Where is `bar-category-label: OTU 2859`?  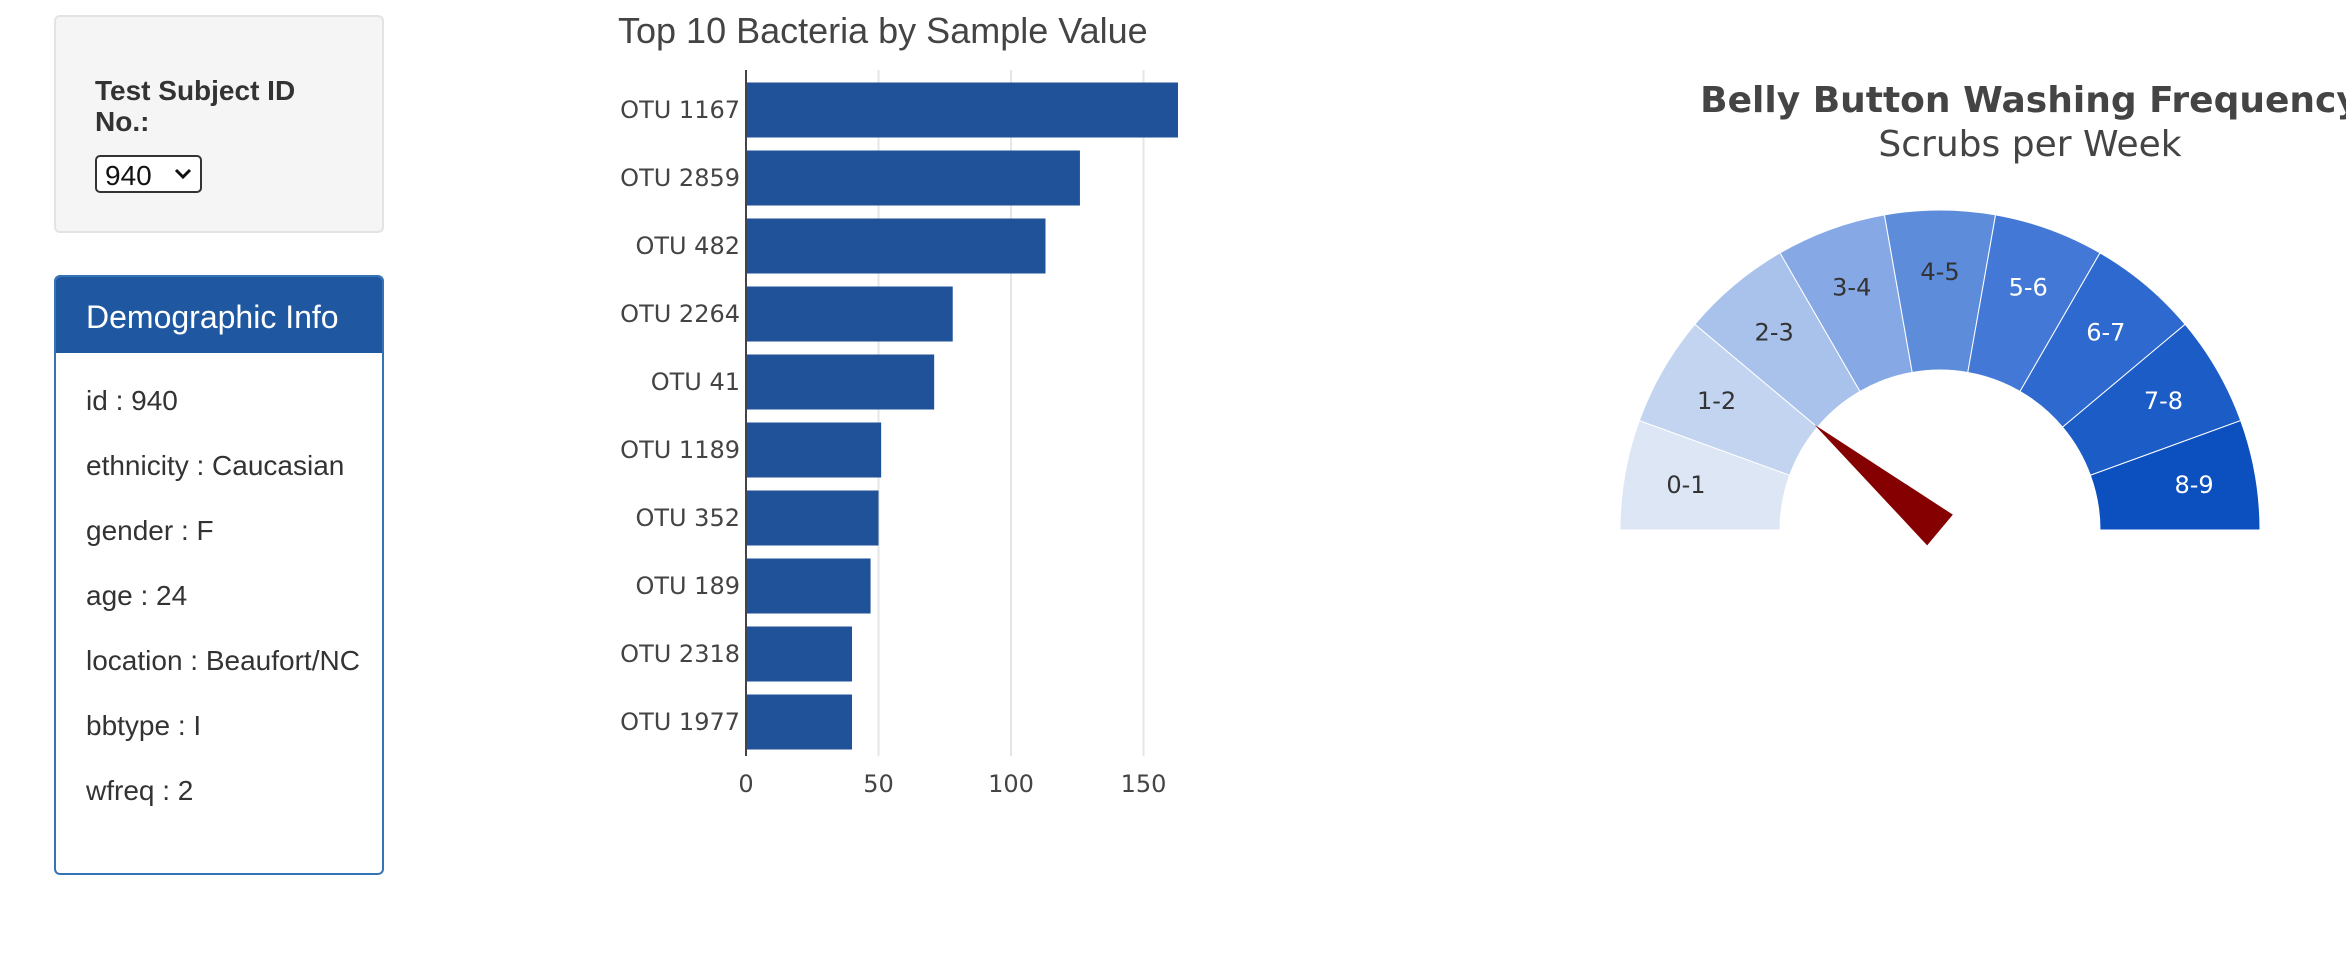
bar-category-label: OTU 2859 is located at coordinates (680, 178).